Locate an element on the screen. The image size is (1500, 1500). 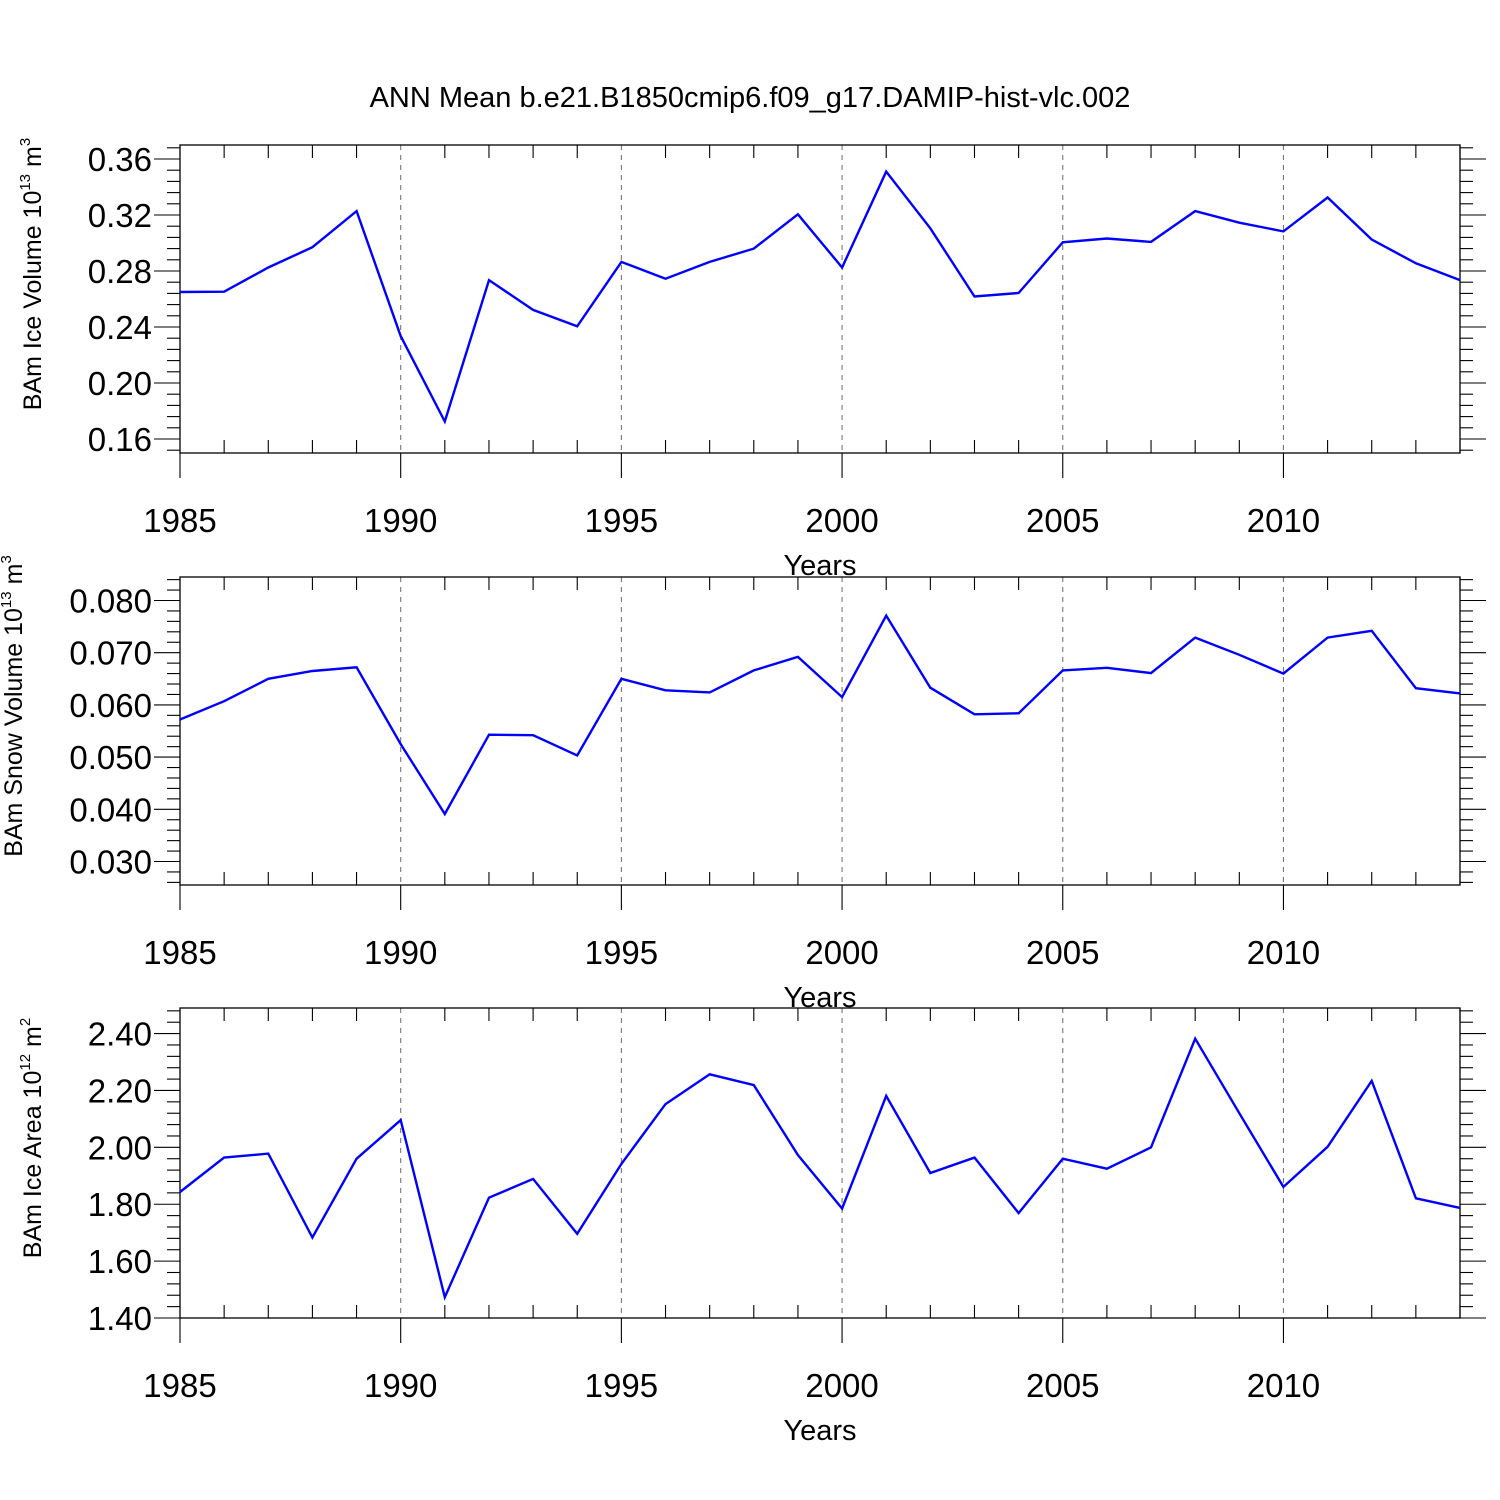
y-axis-label: BAm Ice Volume 1013 m3 is located at coordinates (32, 274).